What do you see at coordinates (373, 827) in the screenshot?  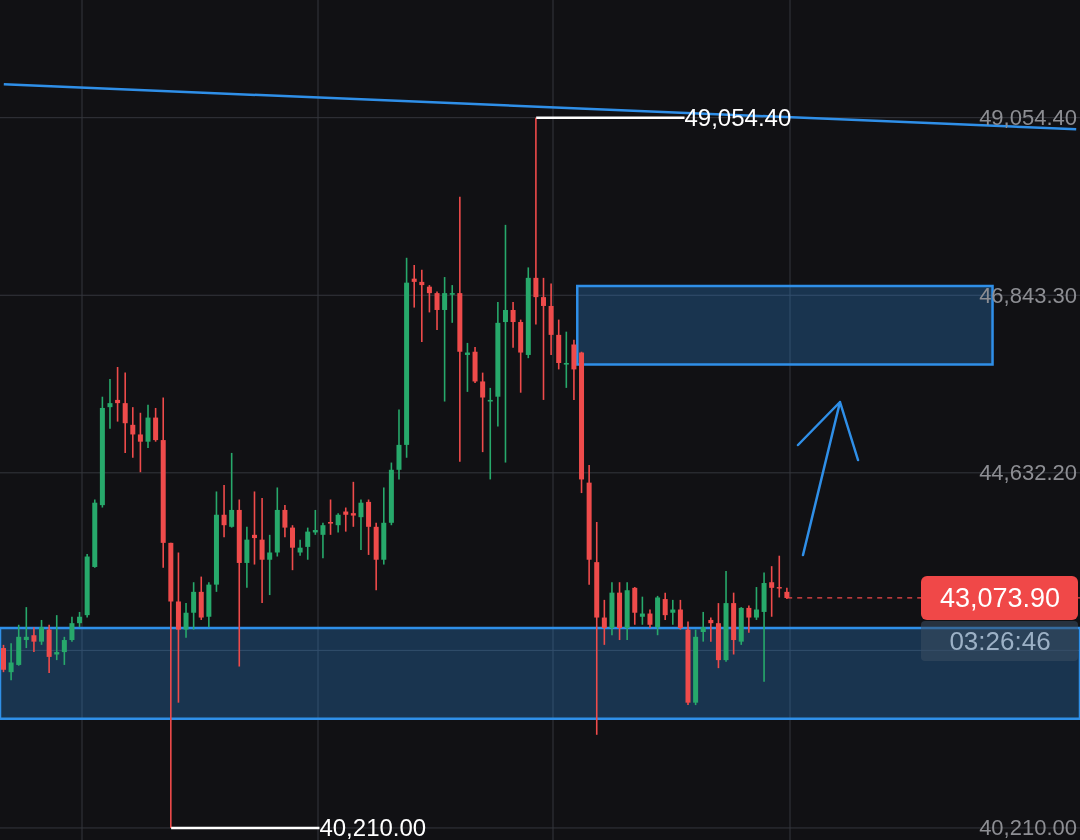 I see `annotation: 40,210.00` at bounding box center [373, 827].